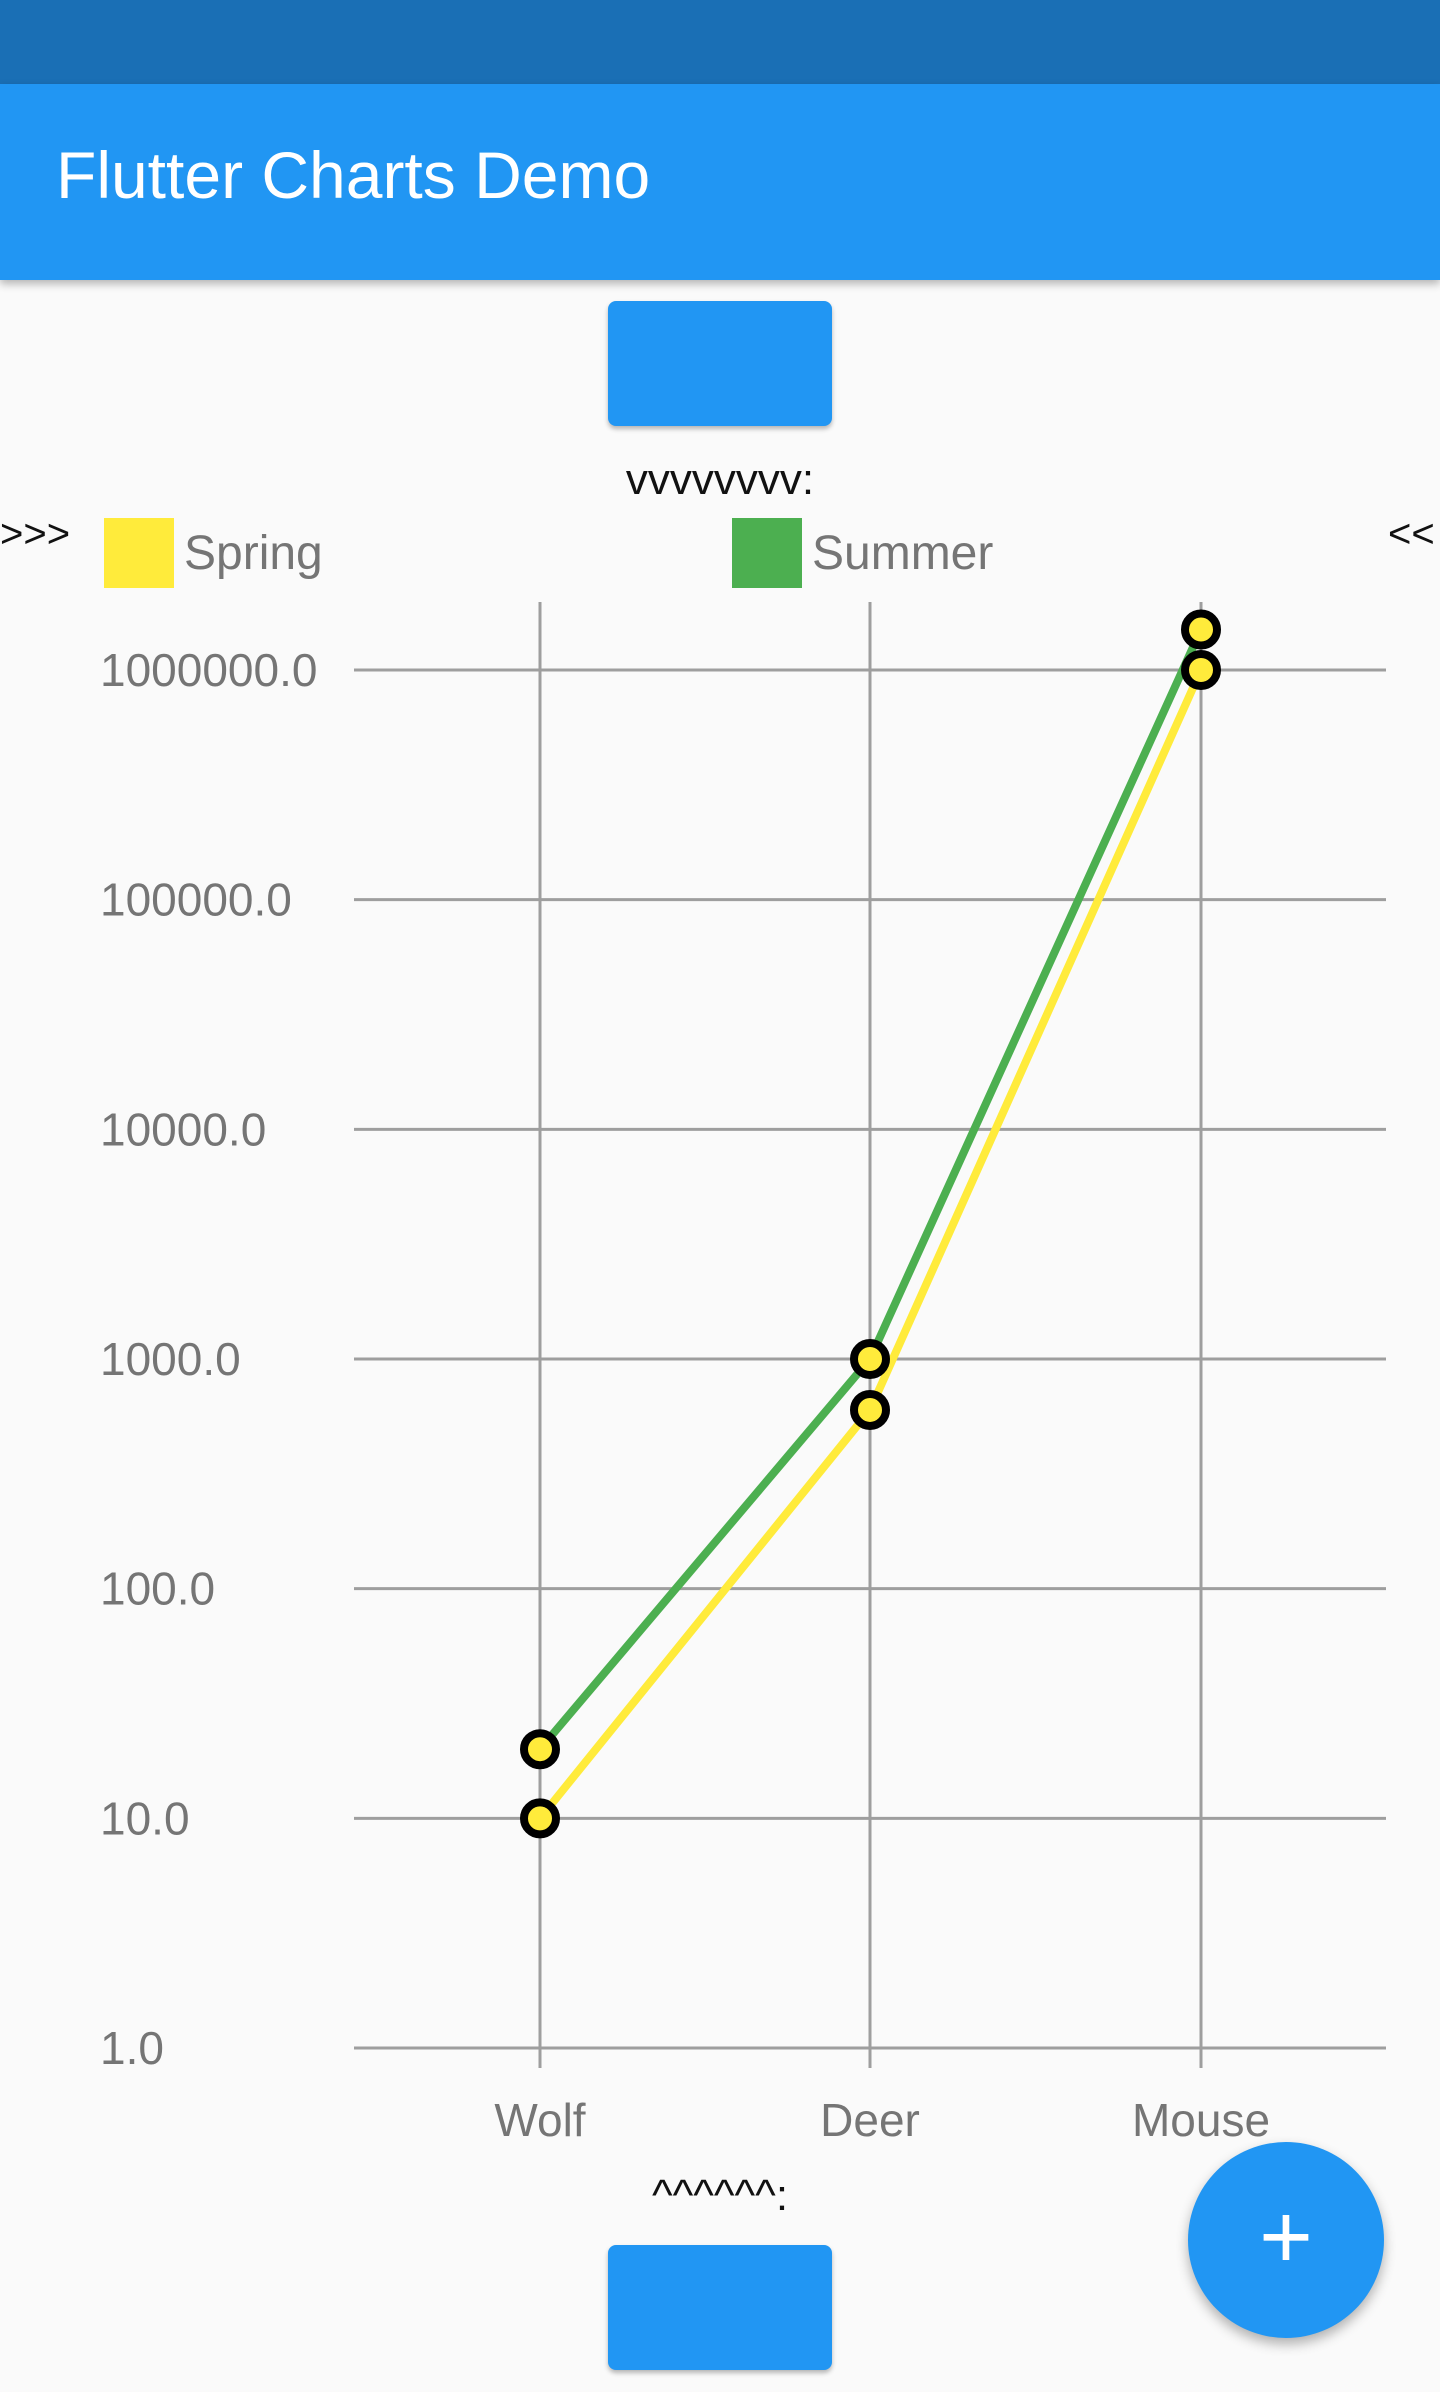 The height and width of the screenshot is (2392, 1440). Describe the element at coordinates (132, 2048) in the screenshot. I see `y-tick-label: 1.0` at that location.